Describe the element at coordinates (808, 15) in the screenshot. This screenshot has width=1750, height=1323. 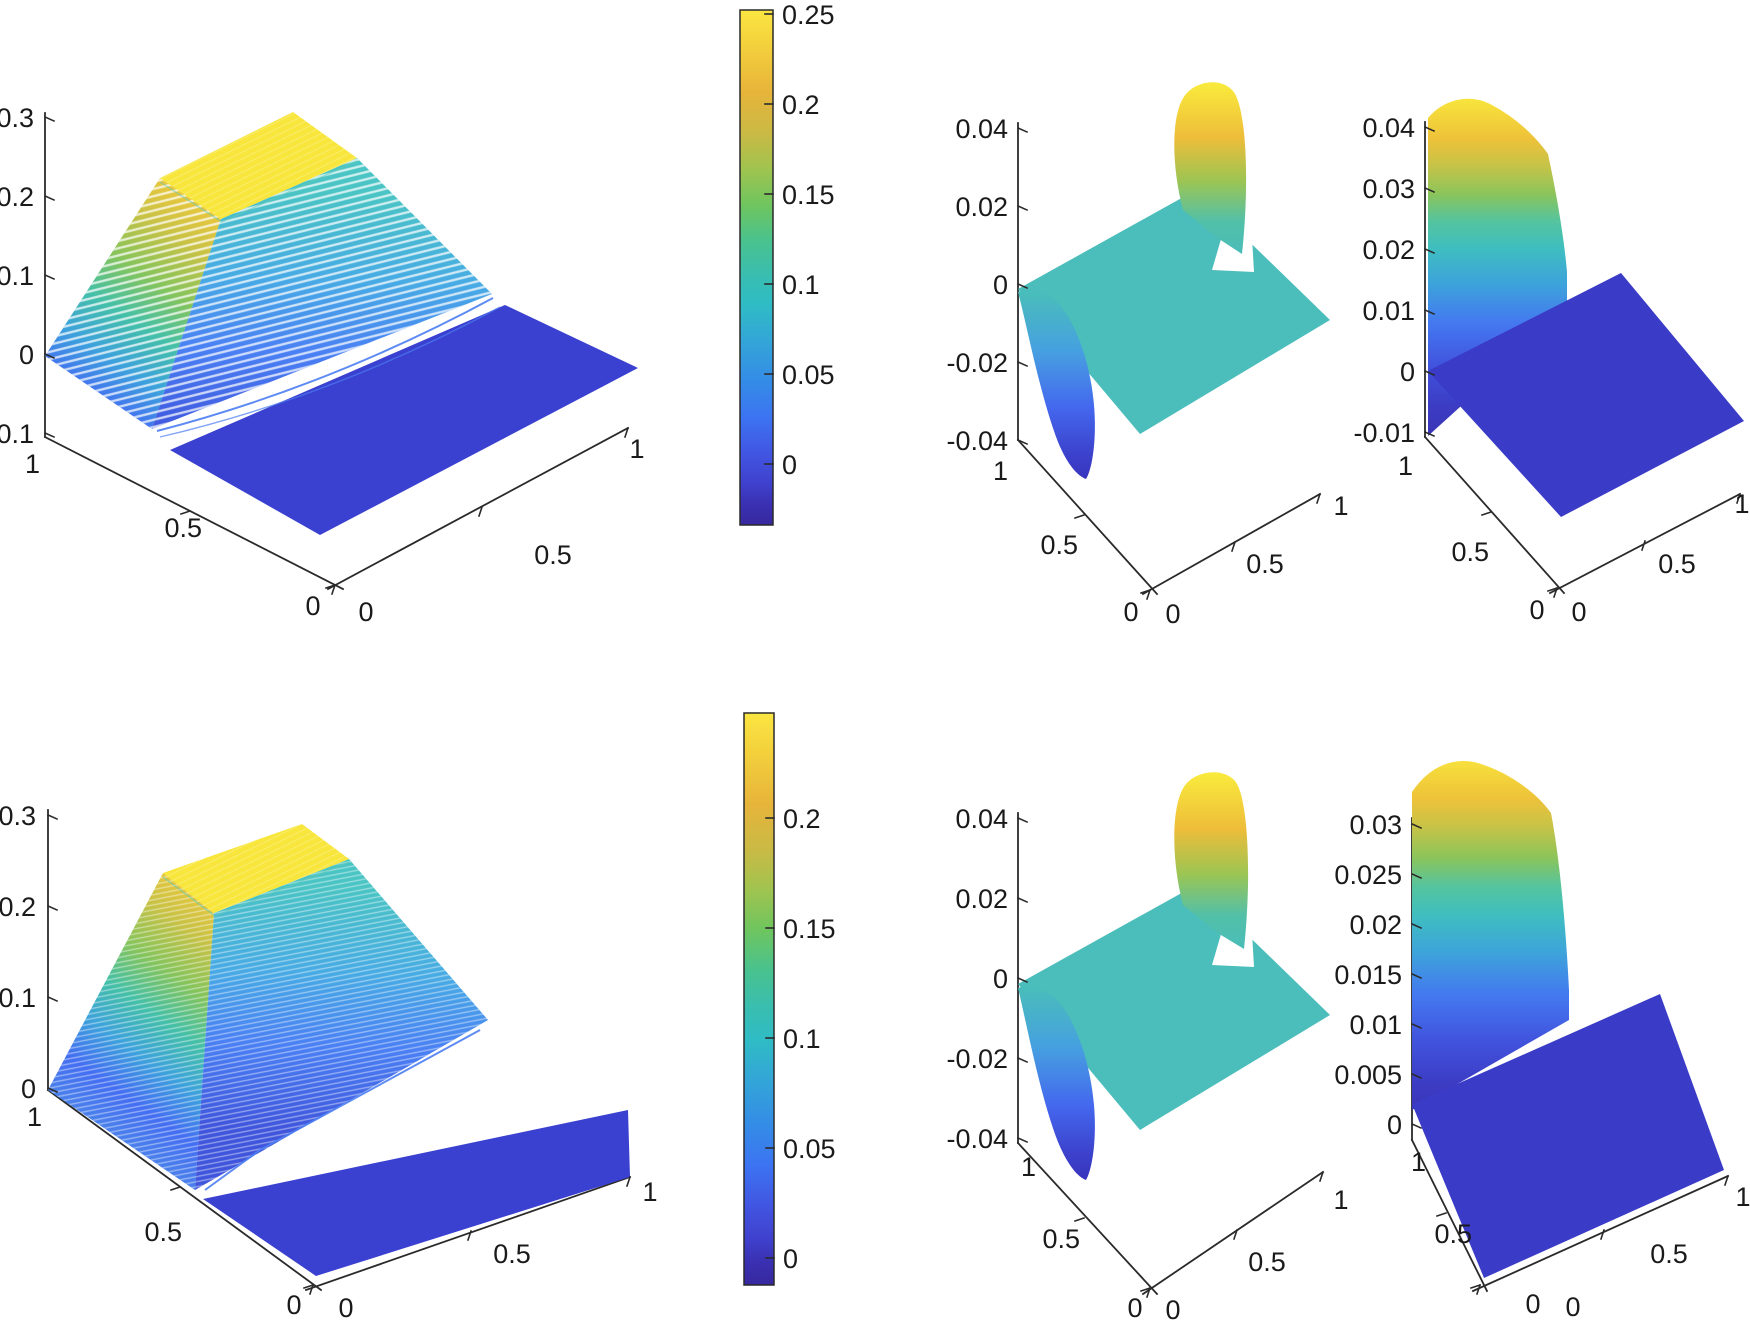
I see `colorbar-tick-label: 0.25` at that location.